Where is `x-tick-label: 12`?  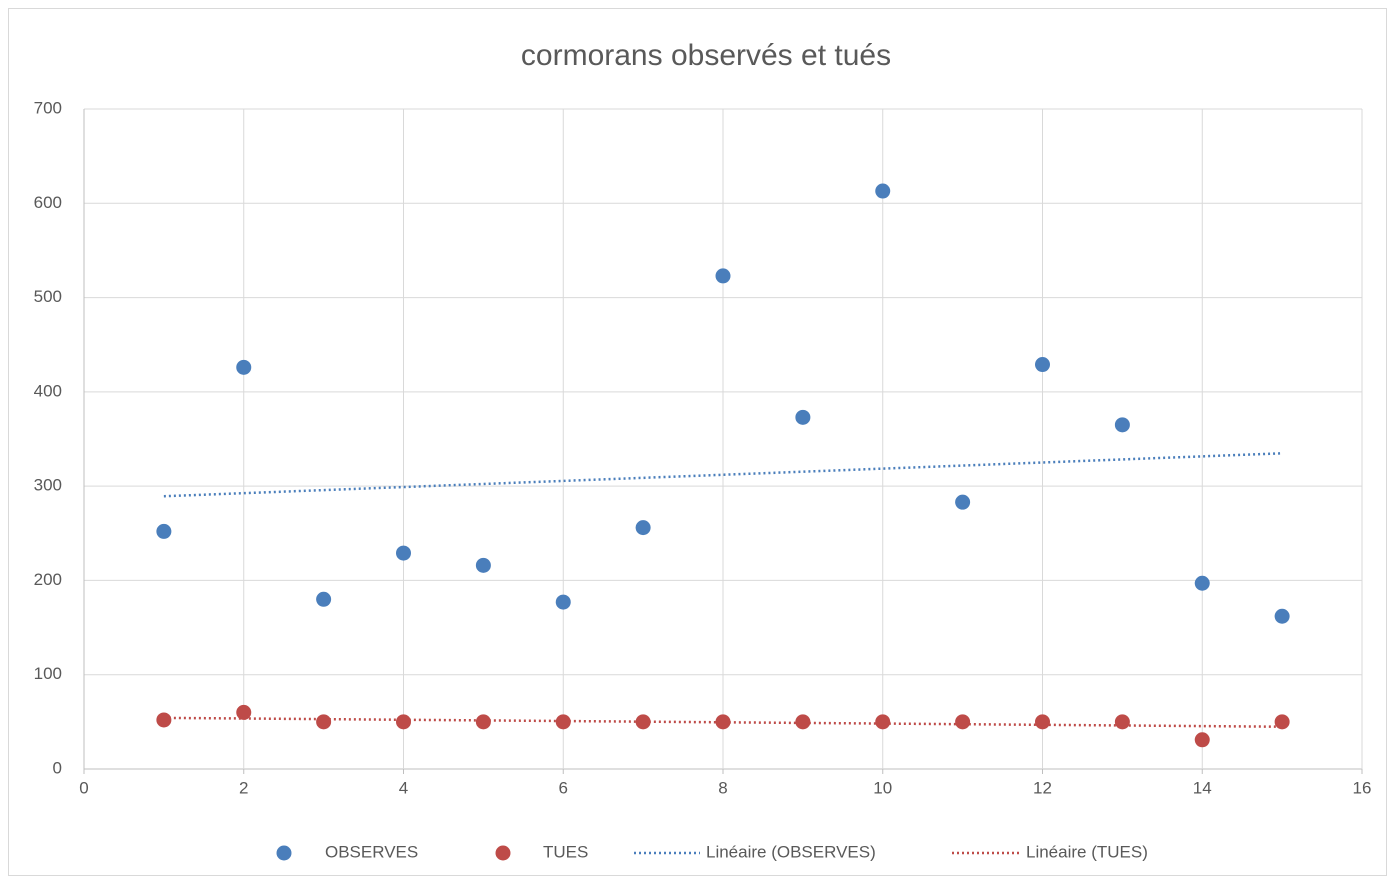 x-tick-label: 12 is located at coordinates (1042, 787).